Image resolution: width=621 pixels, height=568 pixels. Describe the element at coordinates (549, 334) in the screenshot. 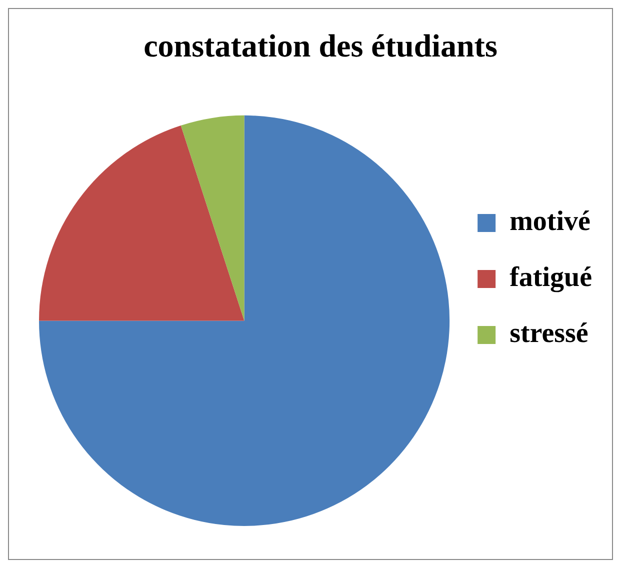

I see `legend-label: stressé` at that location.